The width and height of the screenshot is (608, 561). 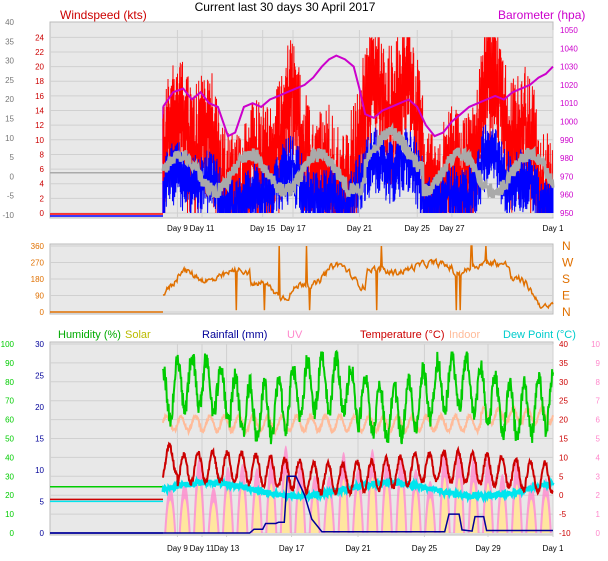 What do you see at coordinates (42, 169) in the screenshot?
I see `windspeed-tick-label: 6` at bounding box center [42, 169].